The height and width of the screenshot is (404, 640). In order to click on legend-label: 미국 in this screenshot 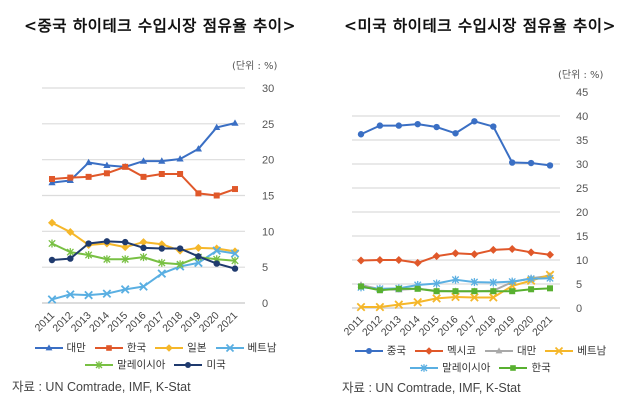, I will do `click(216, 365)`.